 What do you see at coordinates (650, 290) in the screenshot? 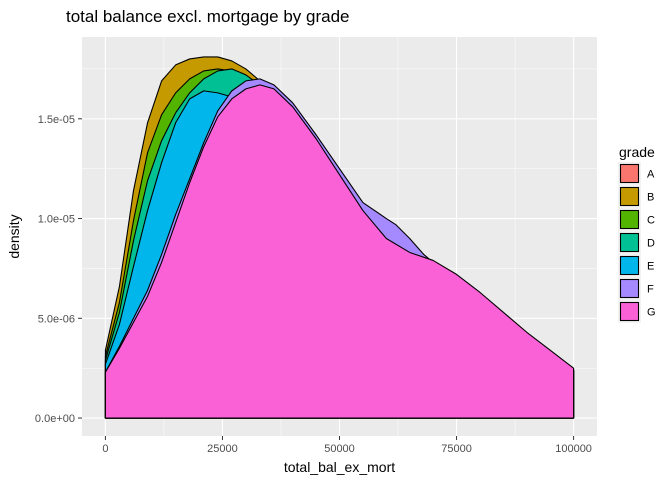
I see `legend-label: F` at bounding box center [650, 290].